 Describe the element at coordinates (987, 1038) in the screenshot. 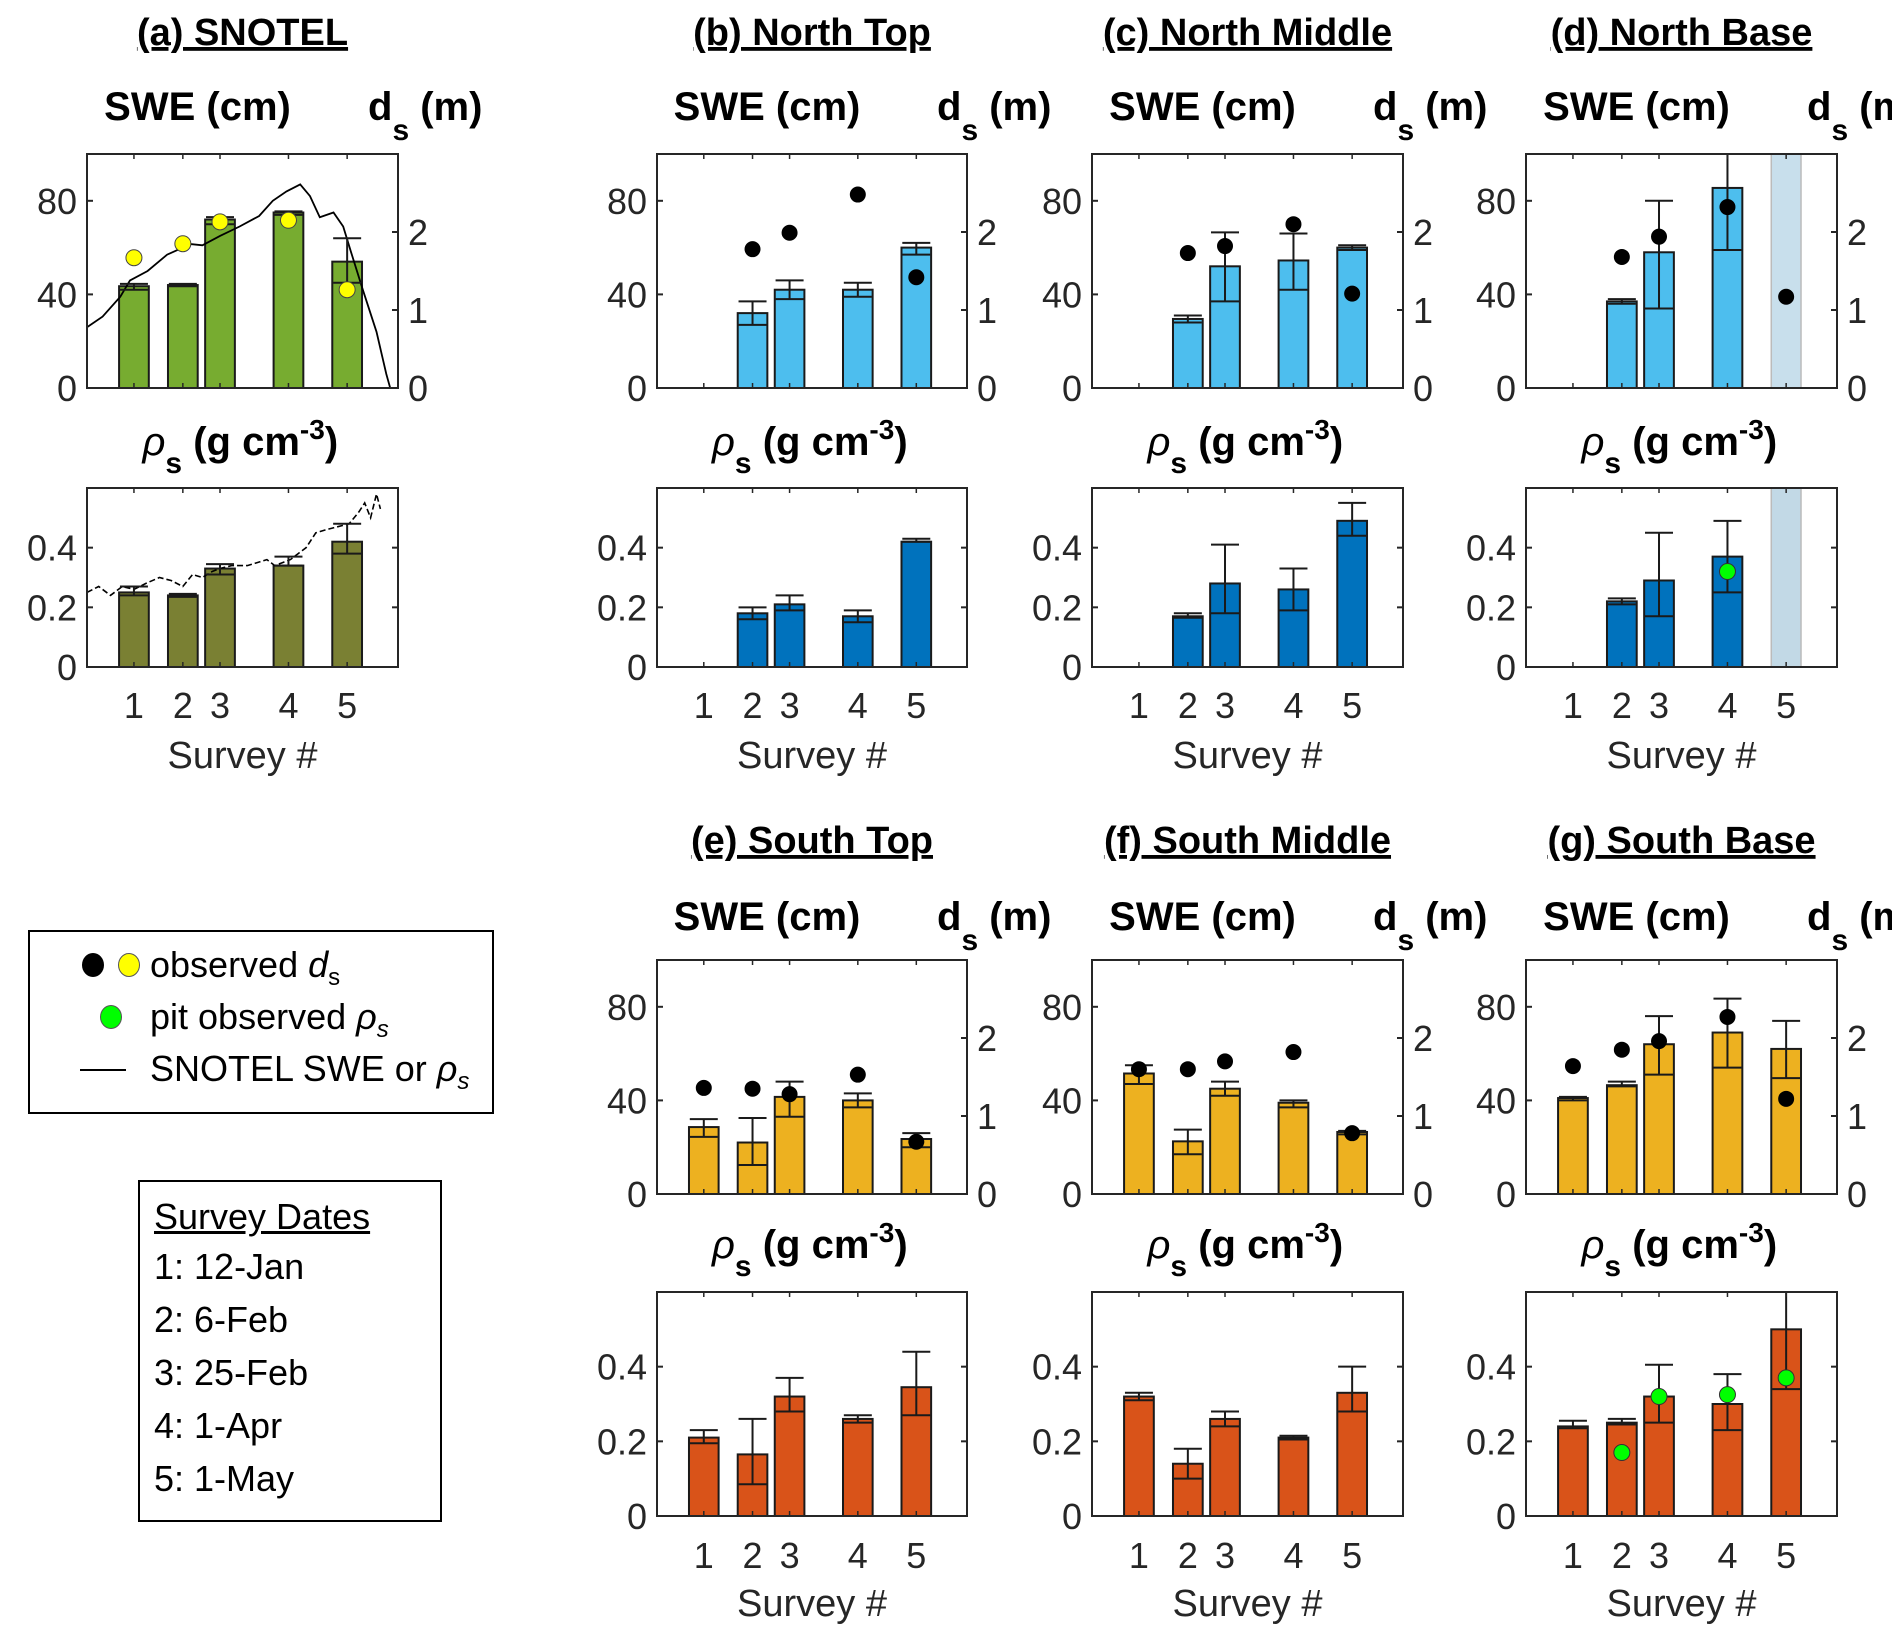

I see `panel-e-ds-ytick-label: 2` at that location.